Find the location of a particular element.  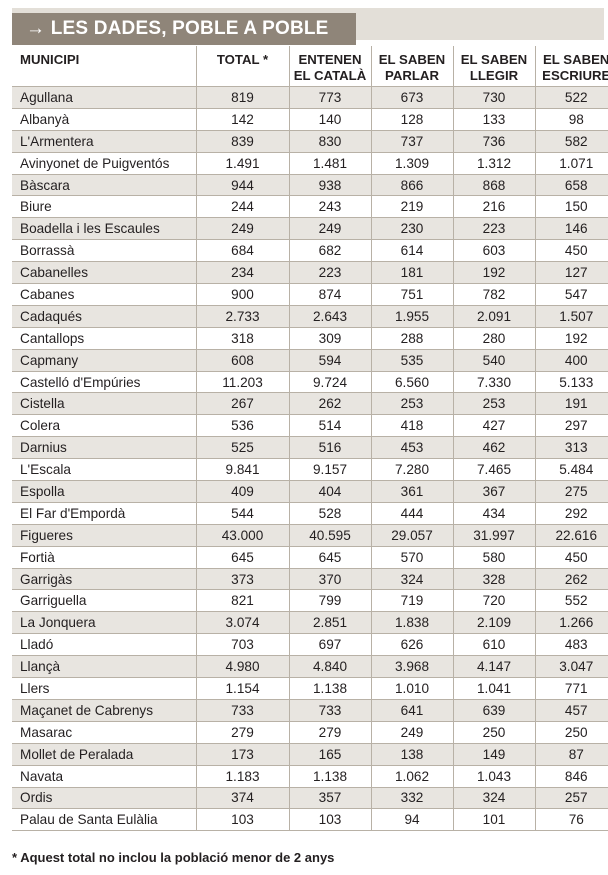

value-cell: 1.041 is located at coordinates (493, 688).